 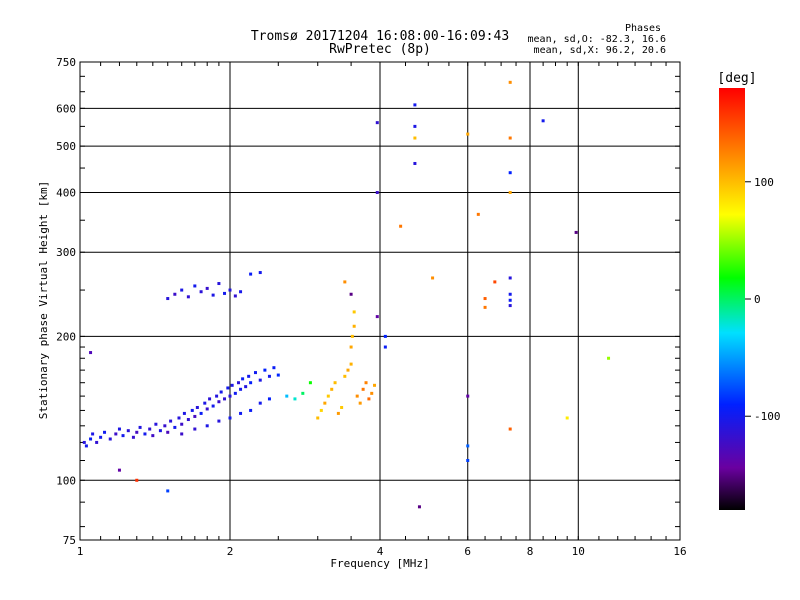 What do you see at coordinates (736, 78) in the screenshot?
I see `colorbar-label: [deg]` at bounding box center [736, 78].